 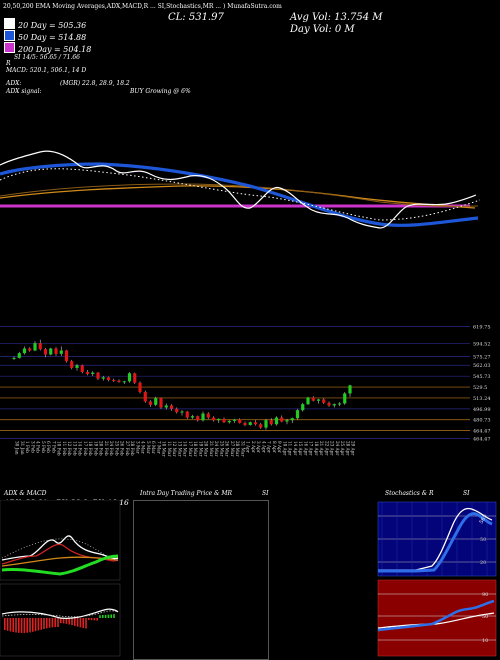 What do you see at coordinates (52, 37) in the screenshot?
I see `ema50-label: 50 Day = 514.88` at bounding box center [52, 37].